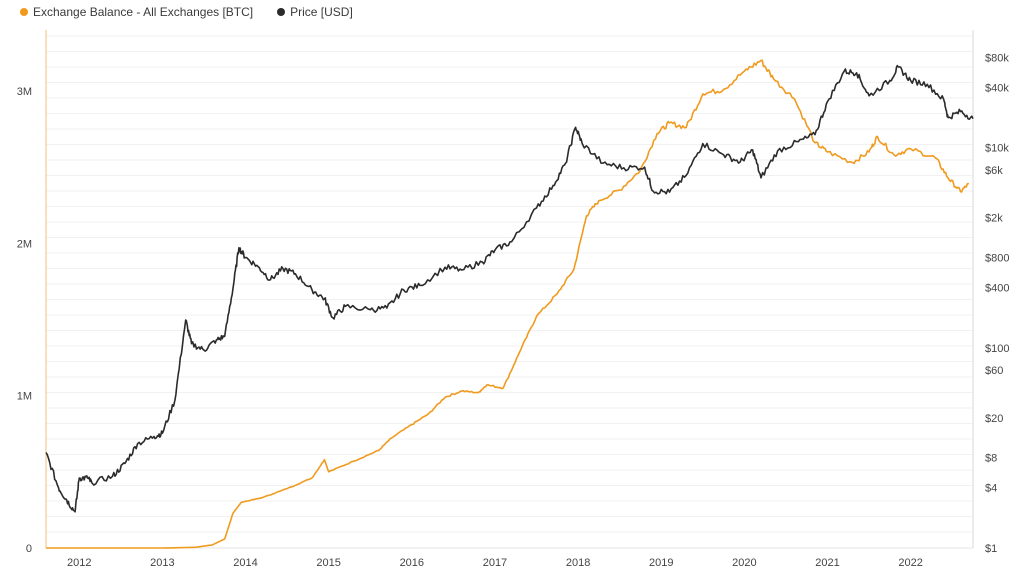  Describe the element at coordinates (827, 563) in the screenshot. I see `x-tick-label: 2021` at that location.